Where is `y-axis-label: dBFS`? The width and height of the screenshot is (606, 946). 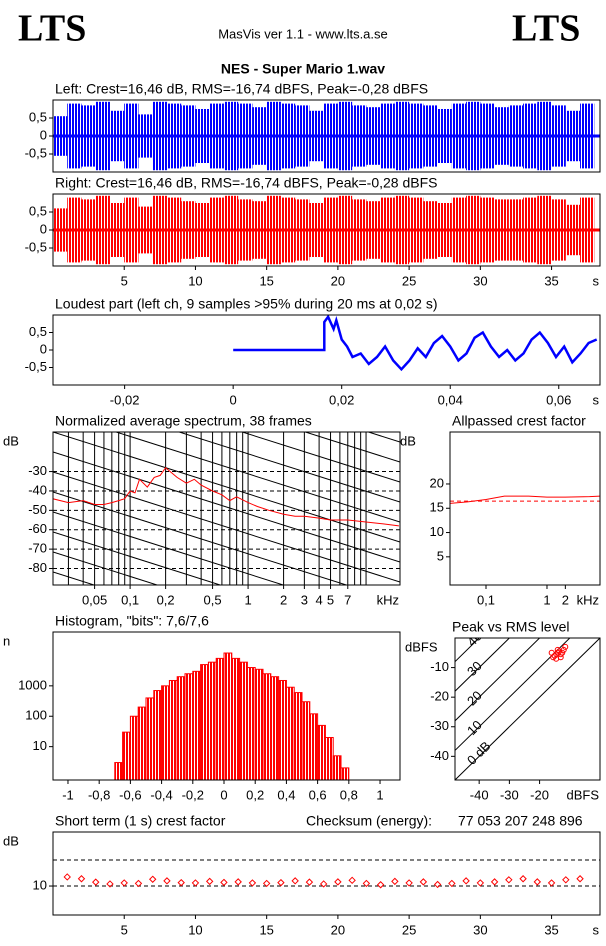
y-axis-label: dBFS is located at coordinates (421, 646).